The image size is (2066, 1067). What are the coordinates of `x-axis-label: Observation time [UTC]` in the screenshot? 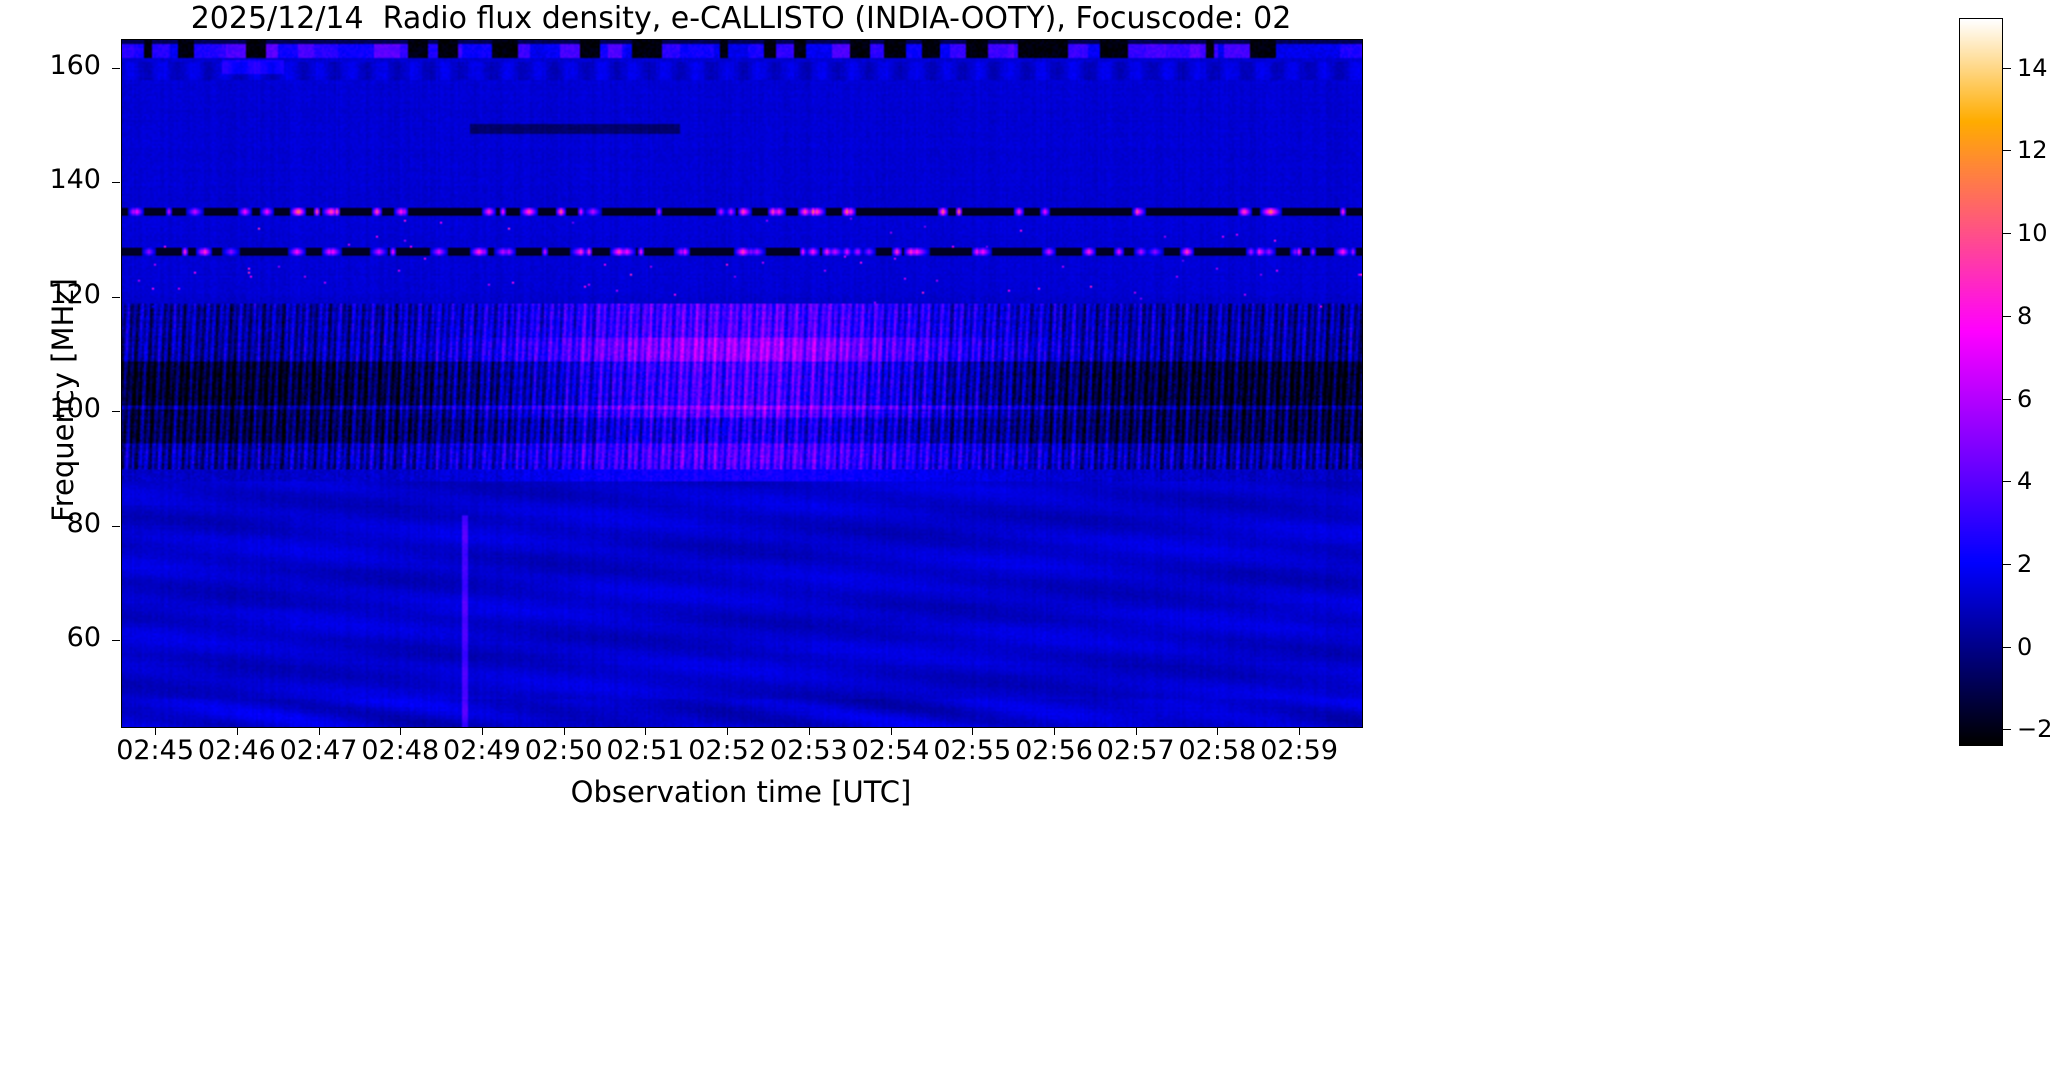 It's located at (741, 792).